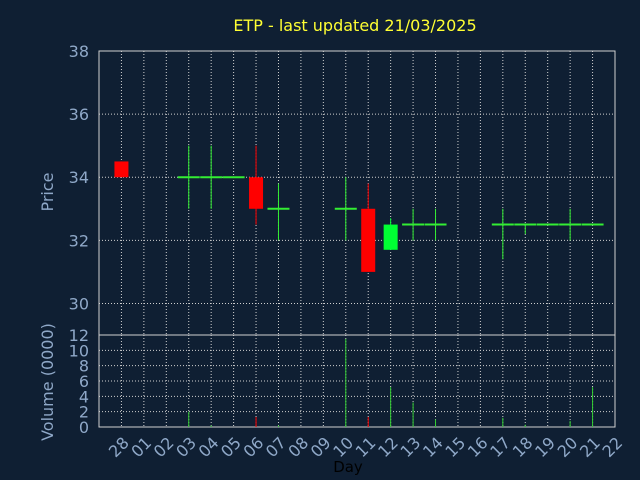  Describe the element at coordinates (348, 467) in the screenshot. I see `x-axis-label: Day` at that location.